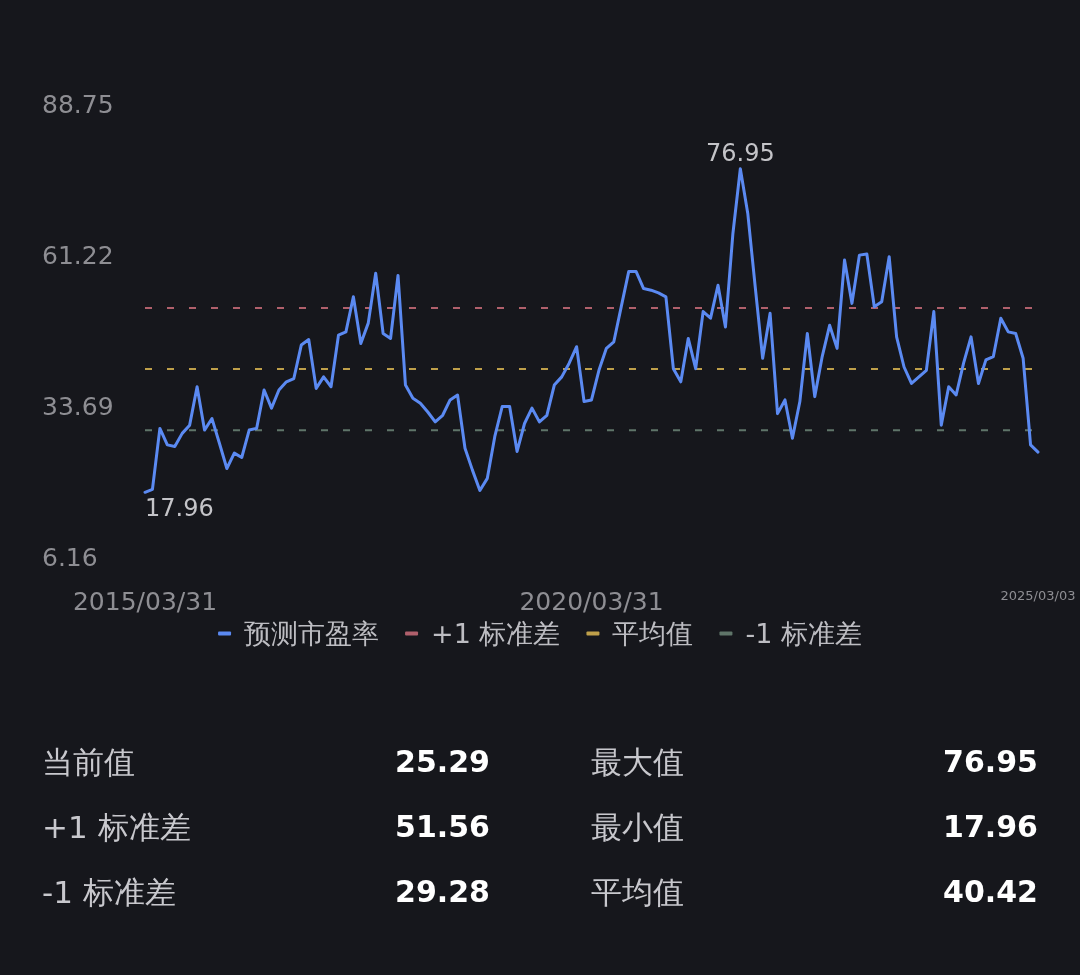 Image resolution: width=1080 pixels, height=975 pixels. Describe the element at coordinates (1038, 595) in the screenshot. I see `x-tick-label: 2025/03/03` at that location.